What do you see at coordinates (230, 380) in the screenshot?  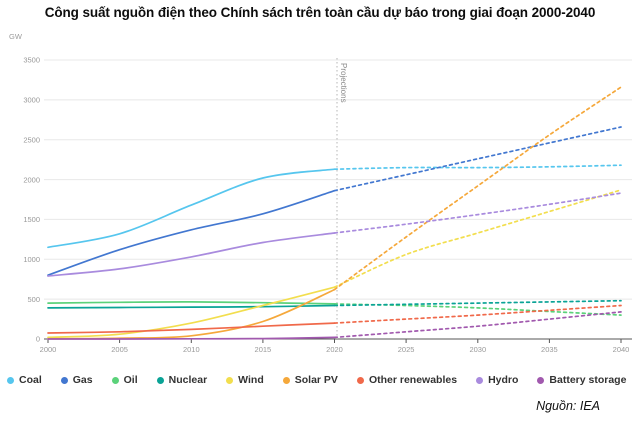 I see `legend-dot-wind` at bounding box center [230, 380].